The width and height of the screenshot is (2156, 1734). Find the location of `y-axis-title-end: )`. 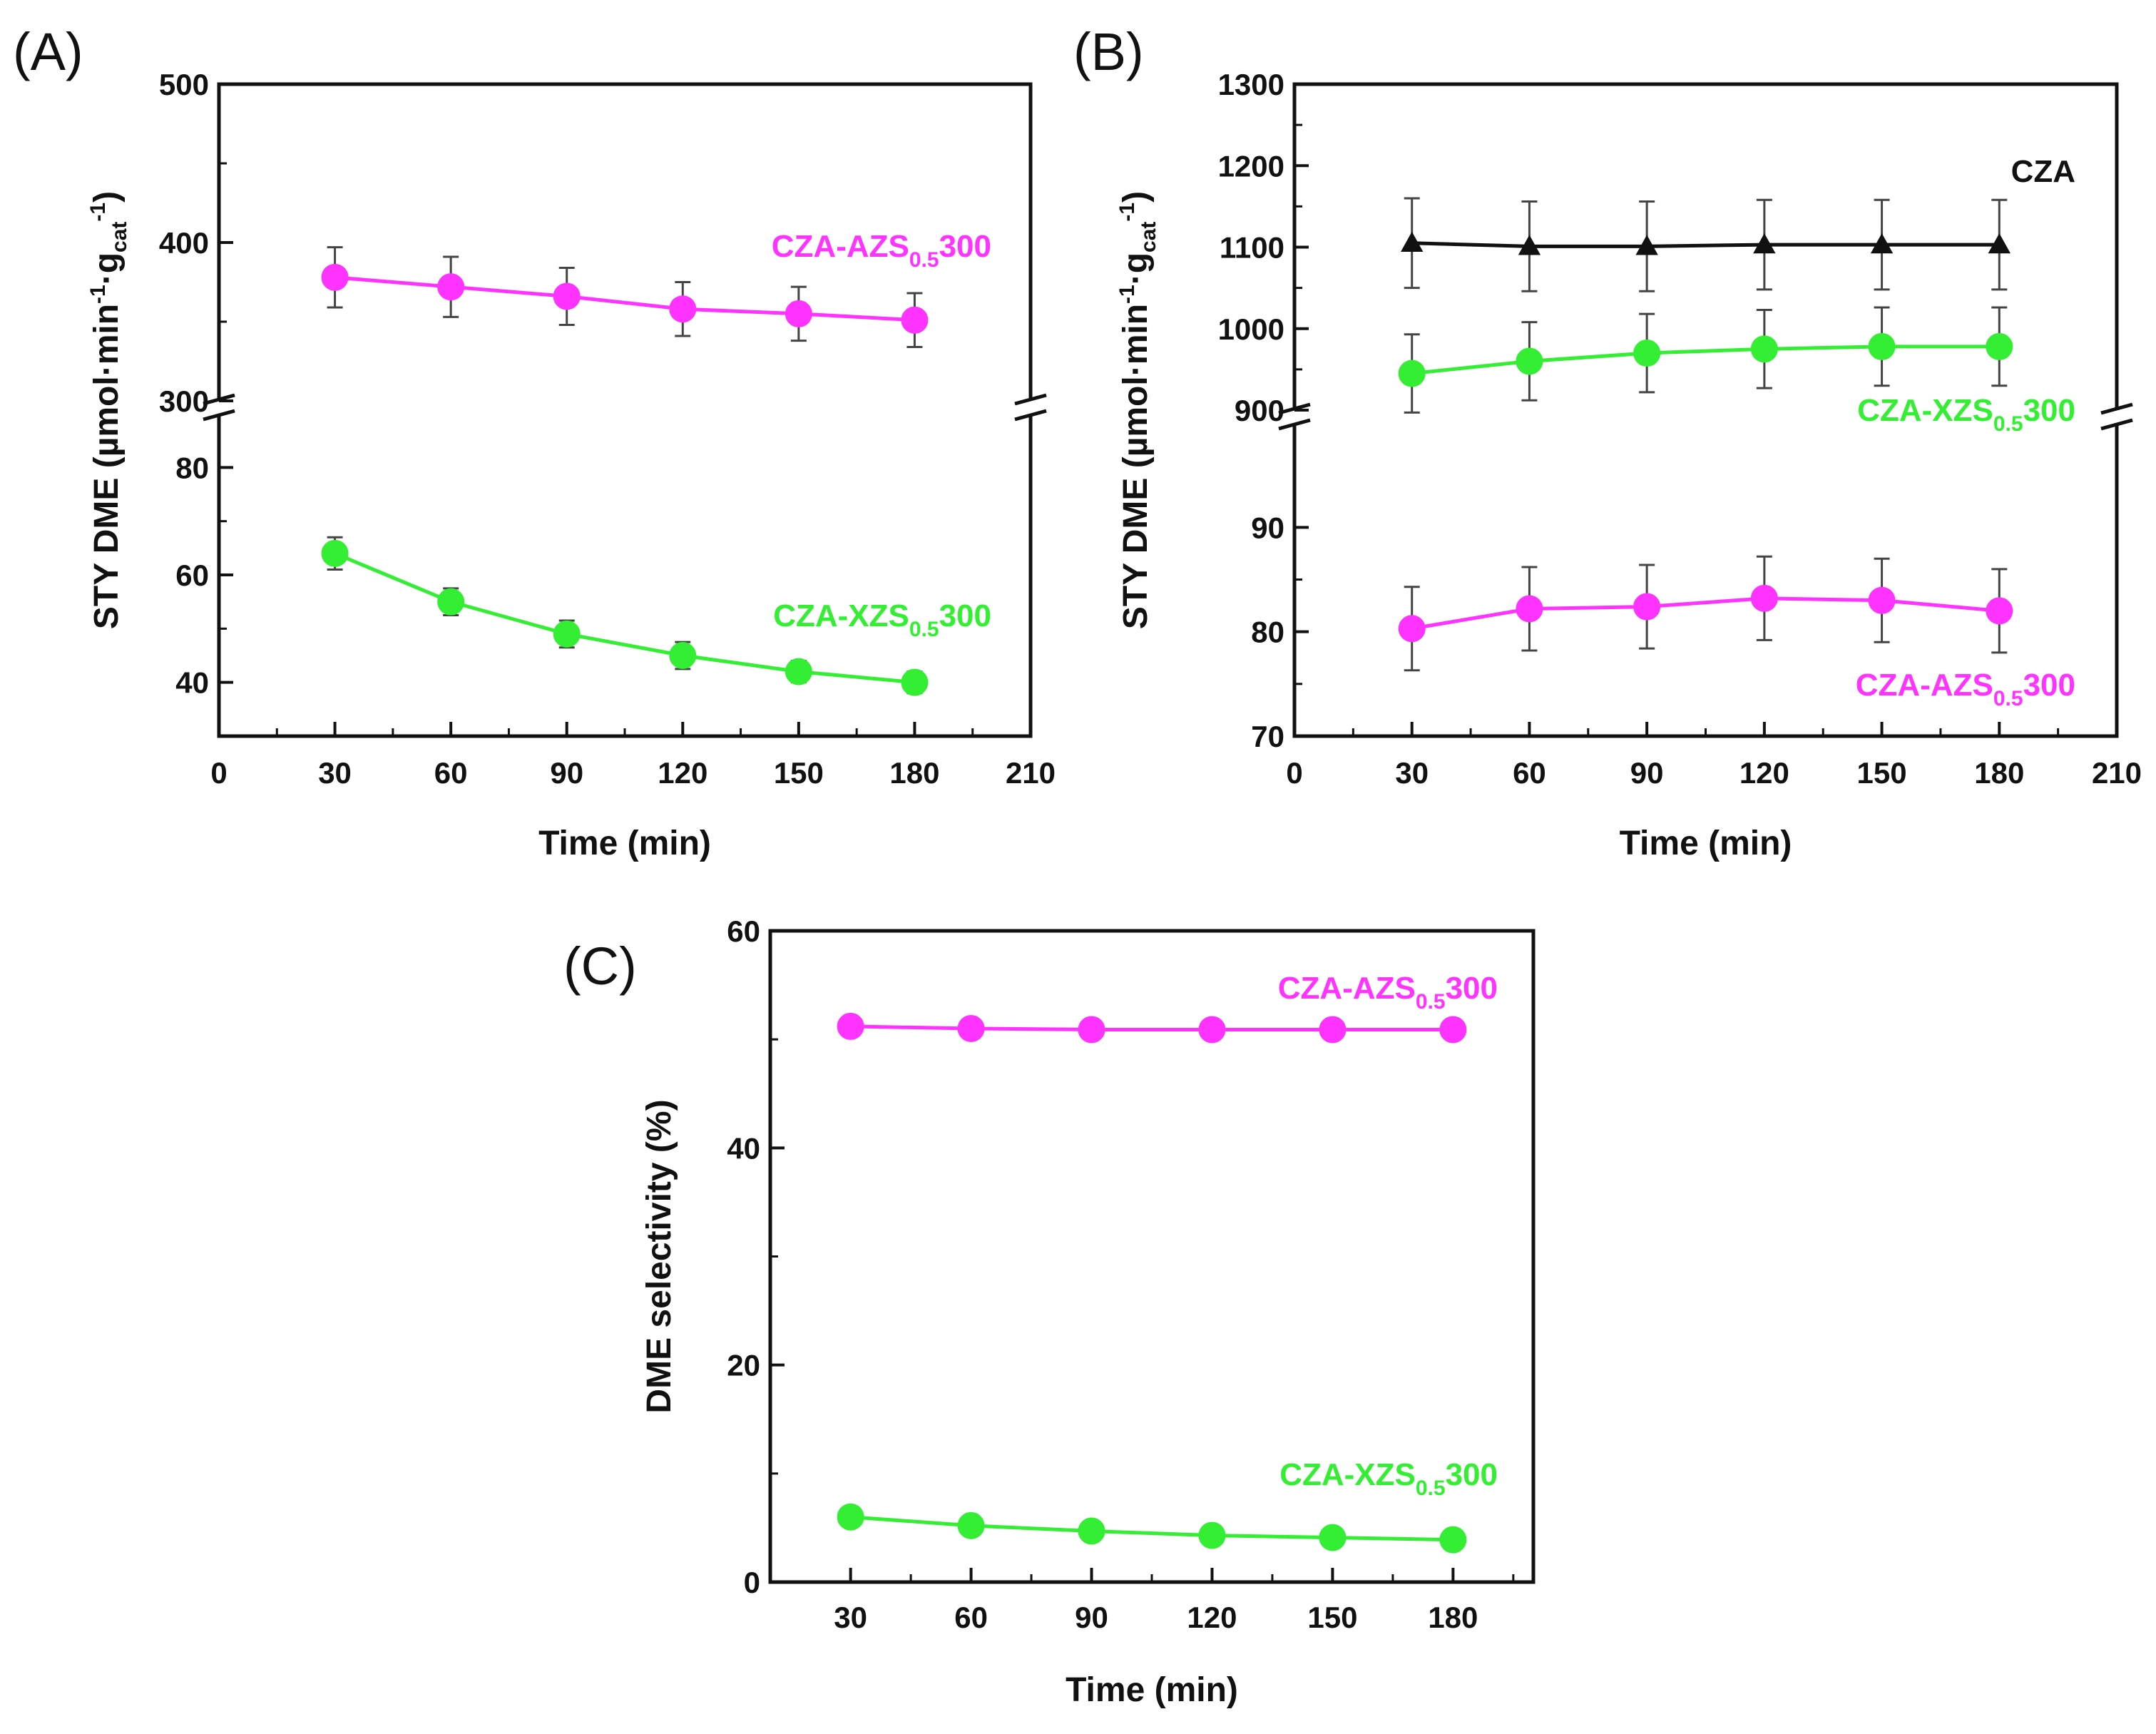

y-axis-title-end: ) is located at coordinates (1136, 197).